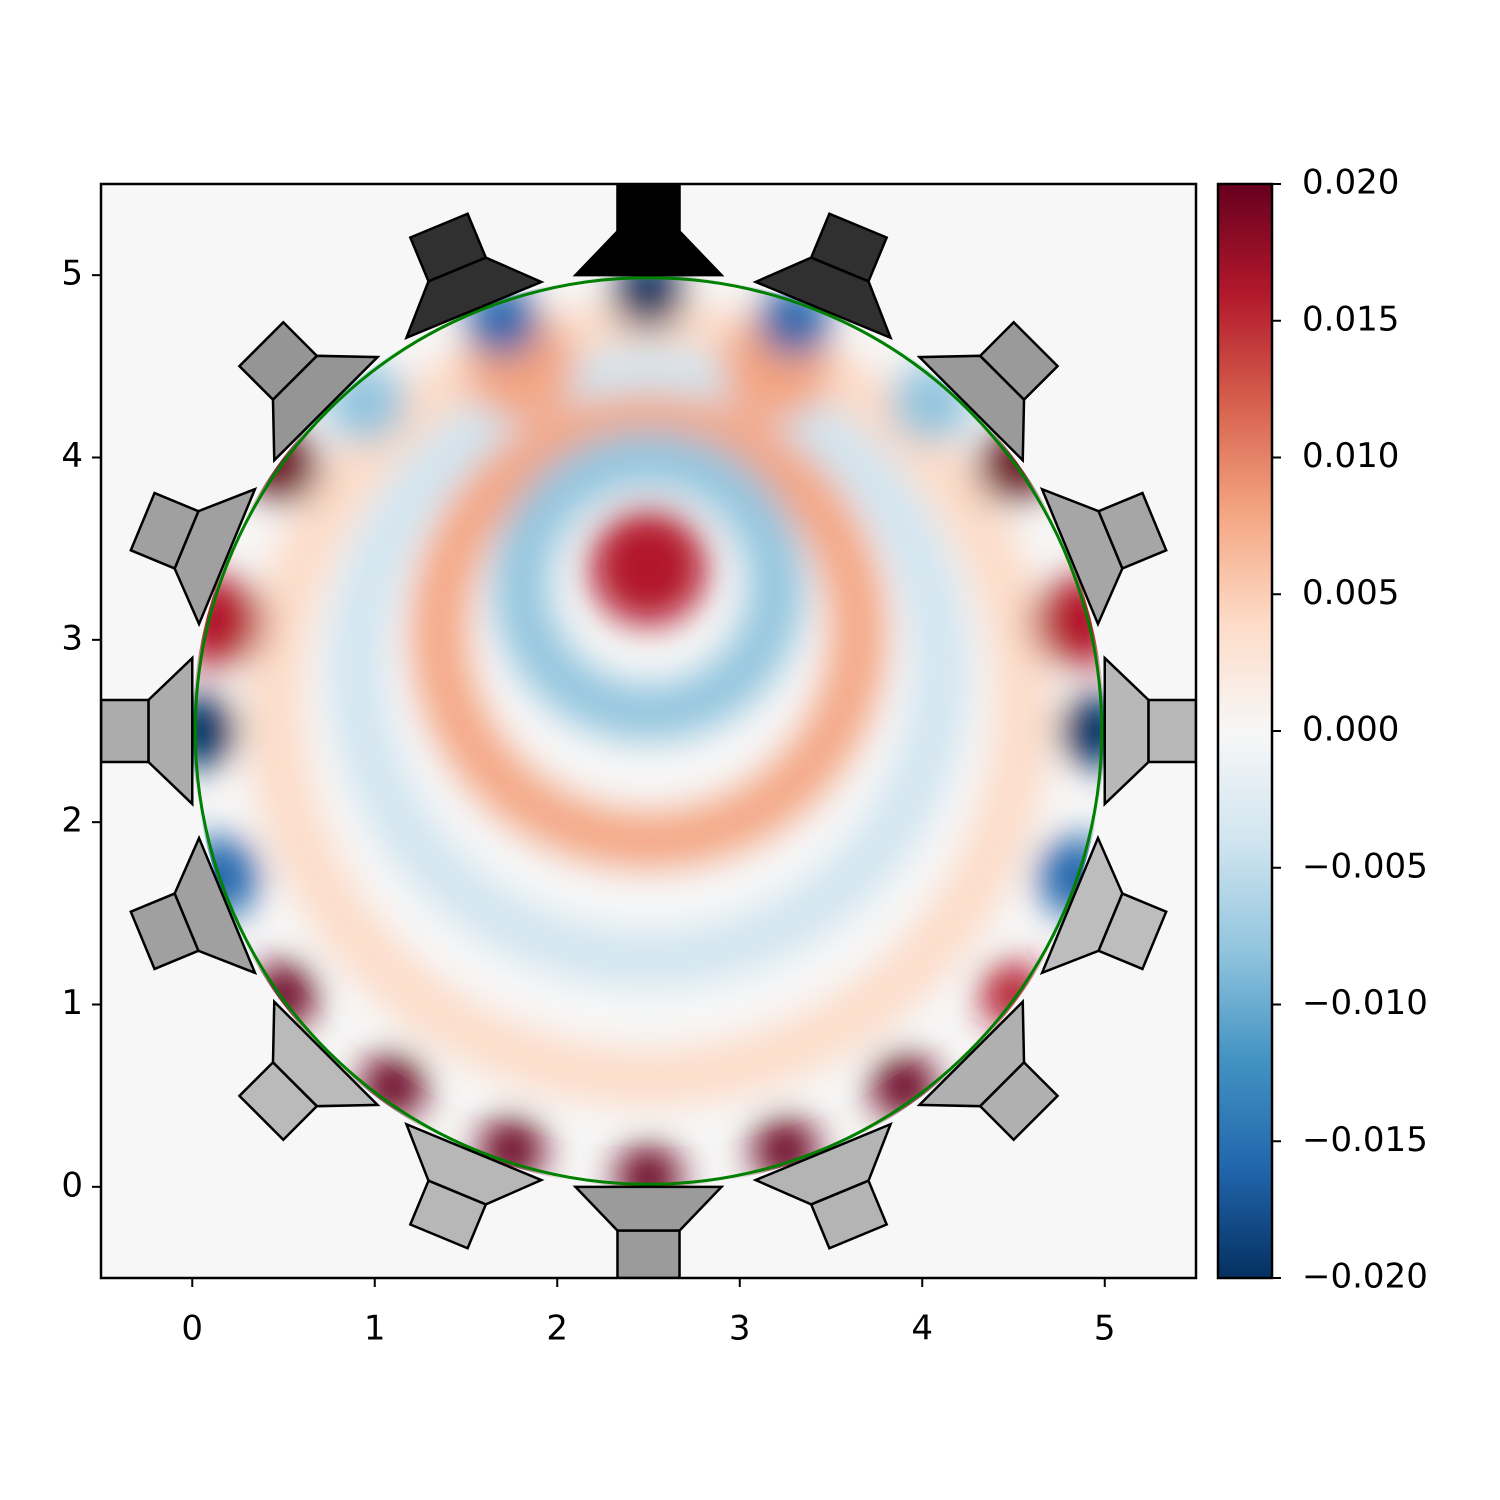  What do you see at coordinates (72, 274) in the screenshot?
I see `y-tick-label: 5` at bounding box center [72, 274].